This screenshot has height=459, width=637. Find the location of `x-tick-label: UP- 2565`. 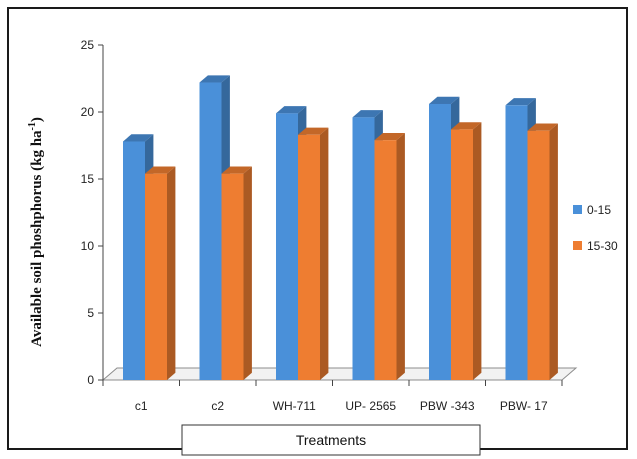

x-tick-label: UP- 2565 is located at coordinates (370, 406).